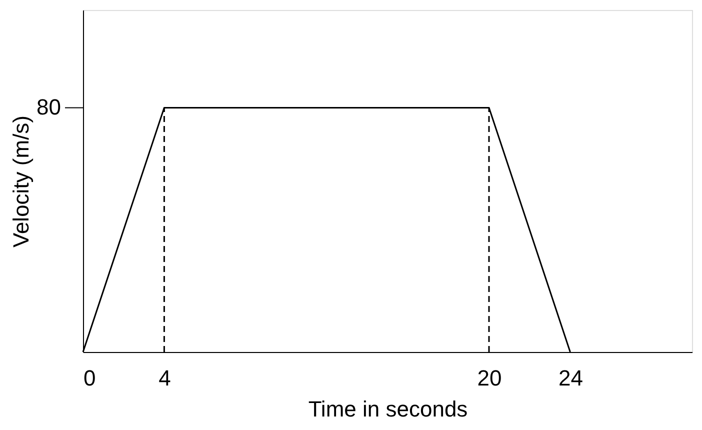 The height and width of the screenshot is (430, 702). I want to click on x-tick-label: 20, so click(489, 378).